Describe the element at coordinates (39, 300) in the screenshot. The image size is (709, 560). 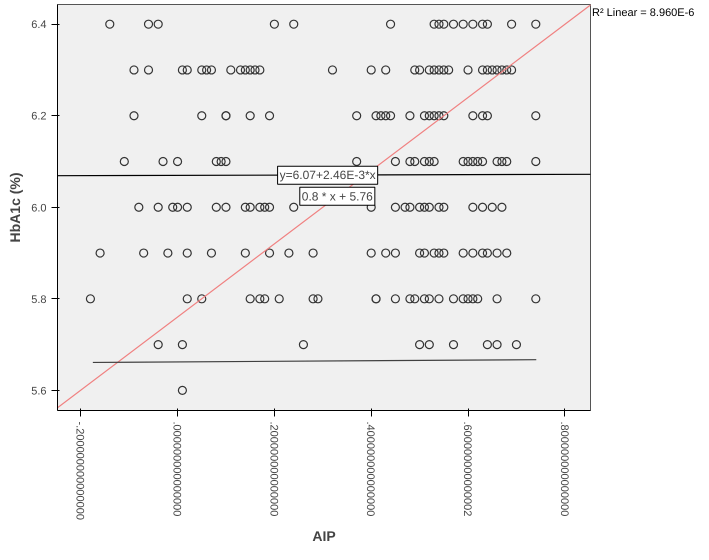
I see `y-tick-label: 5.8` at that location.